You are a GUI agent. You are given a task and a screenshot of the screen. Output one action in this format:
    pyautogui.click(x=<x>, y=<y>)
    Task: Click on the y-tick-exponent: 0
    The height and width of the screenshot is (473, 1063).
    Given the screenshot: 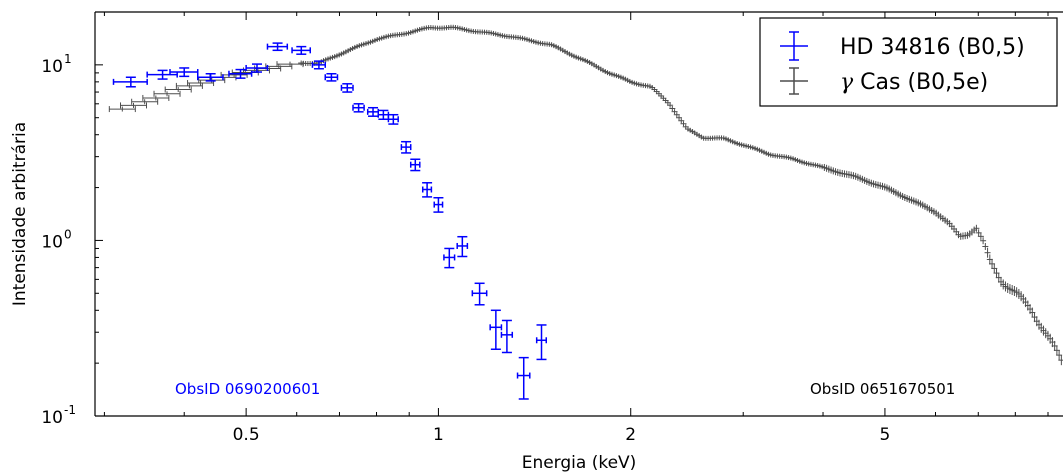 What is the action you would take?
    pyautogui.click(x=68, y=234)
    